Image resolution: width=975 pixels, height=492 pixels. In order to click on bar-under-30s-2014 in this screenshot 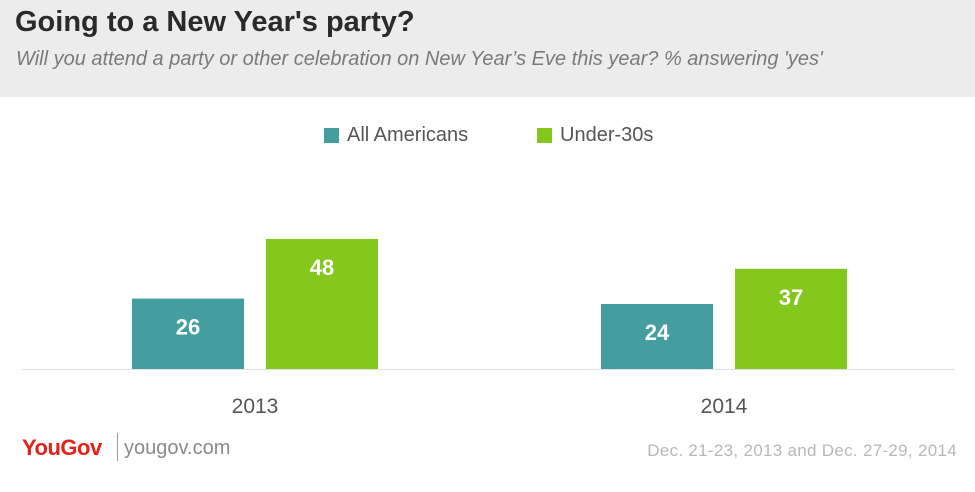, I will do `click(791, 318)`.